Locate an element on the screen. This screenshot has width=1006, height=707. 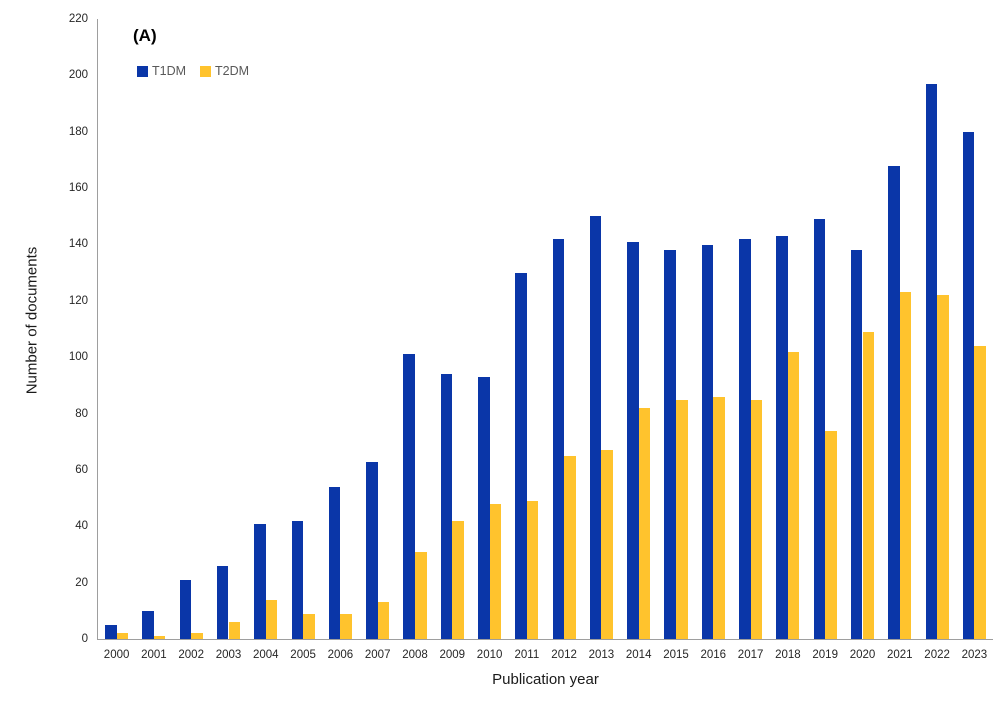
bar-t2dm-2022 is located at coordinates (943, 467).